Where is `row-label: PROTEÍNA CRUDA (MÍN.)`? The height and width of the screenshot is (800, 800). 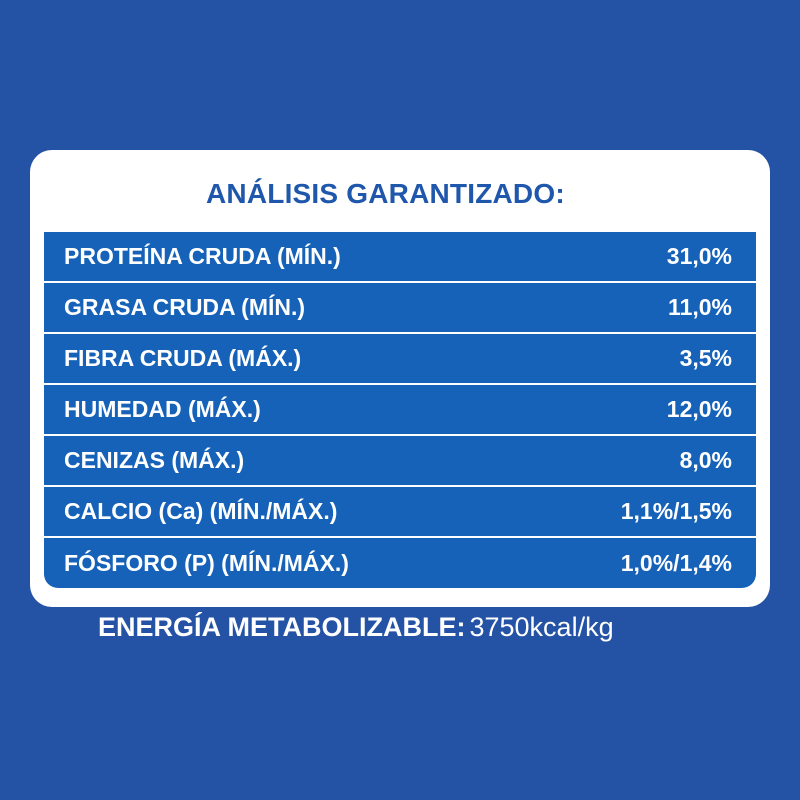 row-label: PROTEÍNA CRUDA (MÍN.) is located at coordinates (202, 256).